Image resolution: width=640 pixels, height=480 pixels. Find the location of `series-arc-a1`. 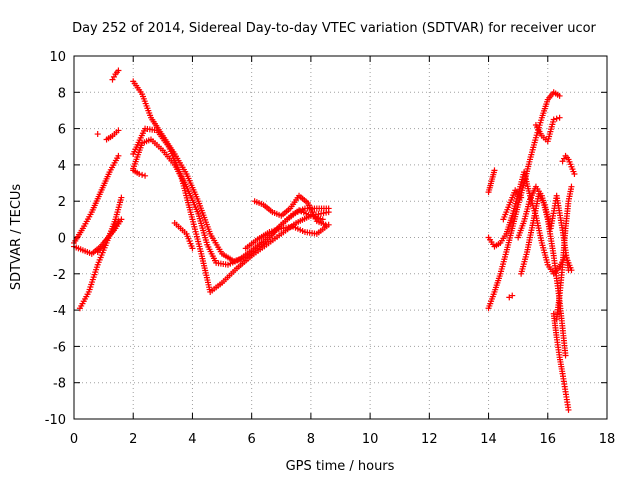

series-arc-a1 is located at coordinates (96, 199).